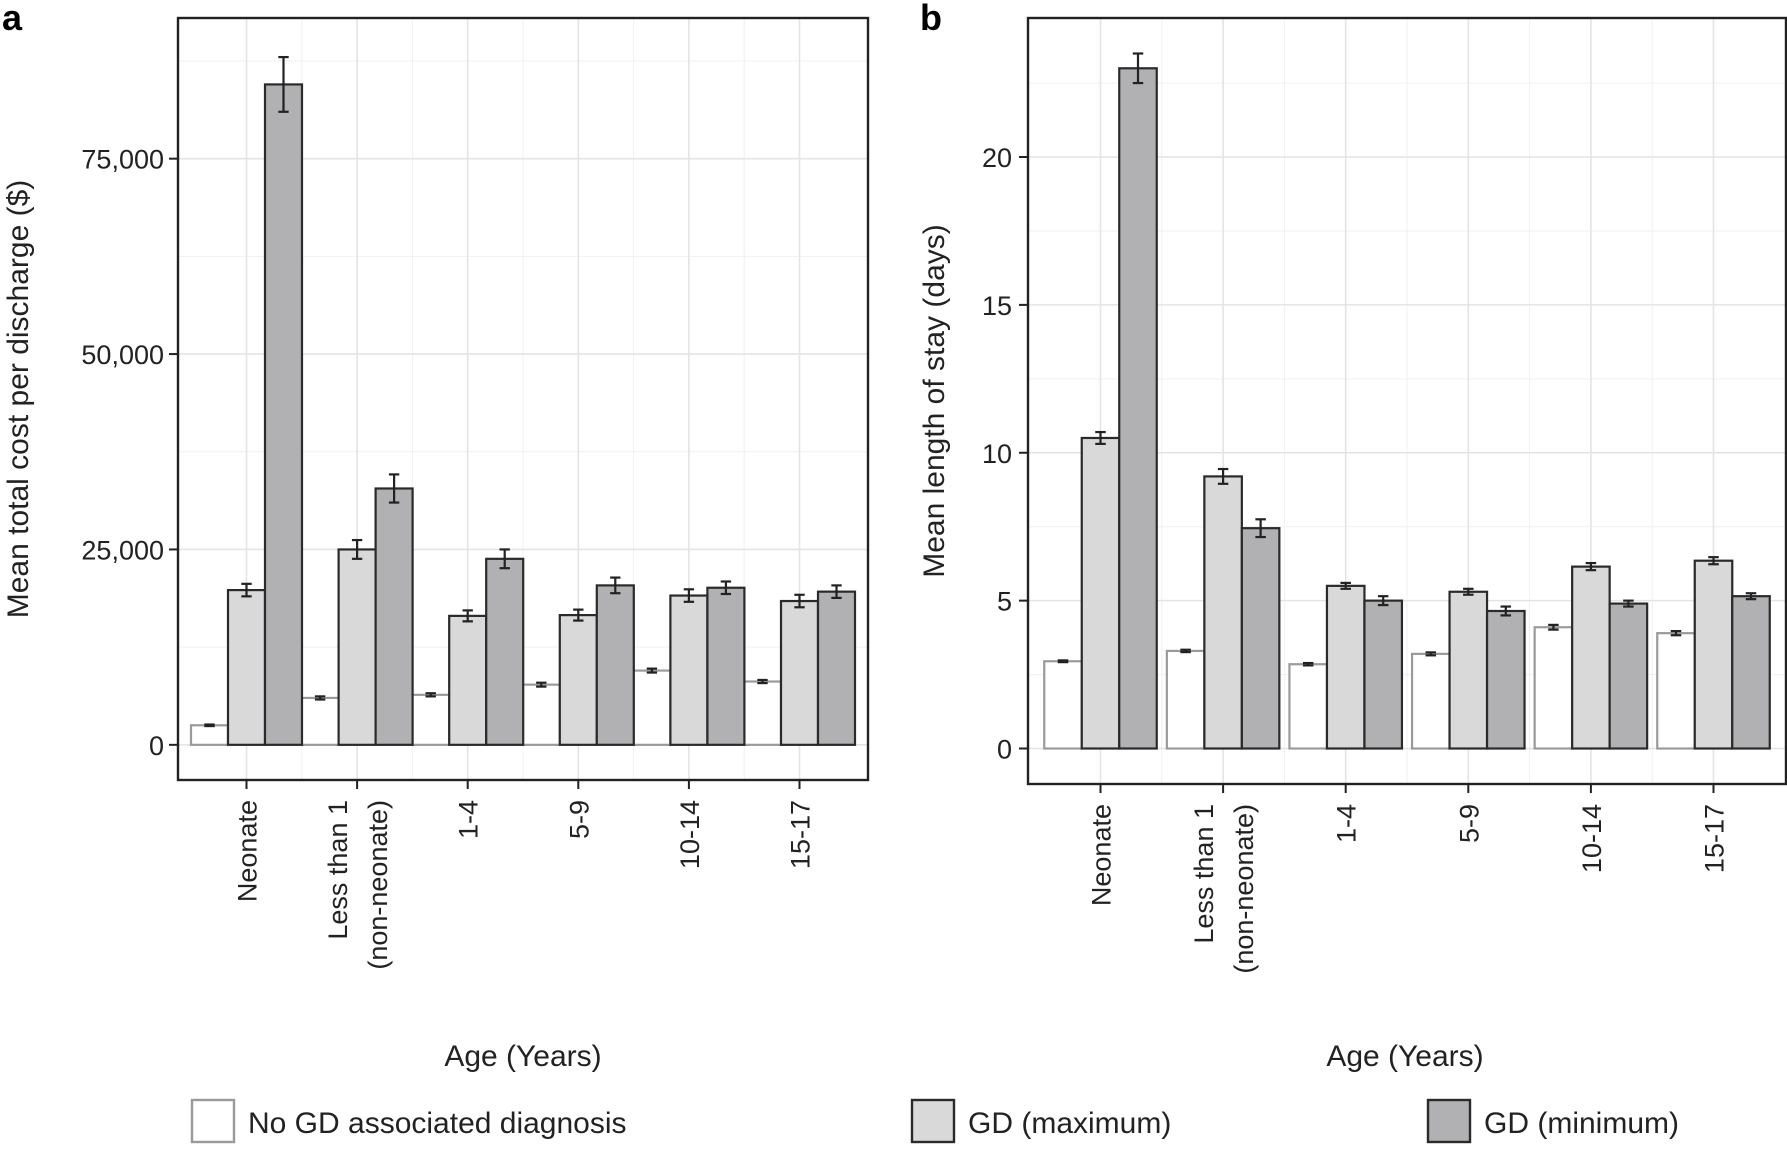 The image size is (1787, 1153). I want to click on y-tick-label: 10, so click(997, 454).